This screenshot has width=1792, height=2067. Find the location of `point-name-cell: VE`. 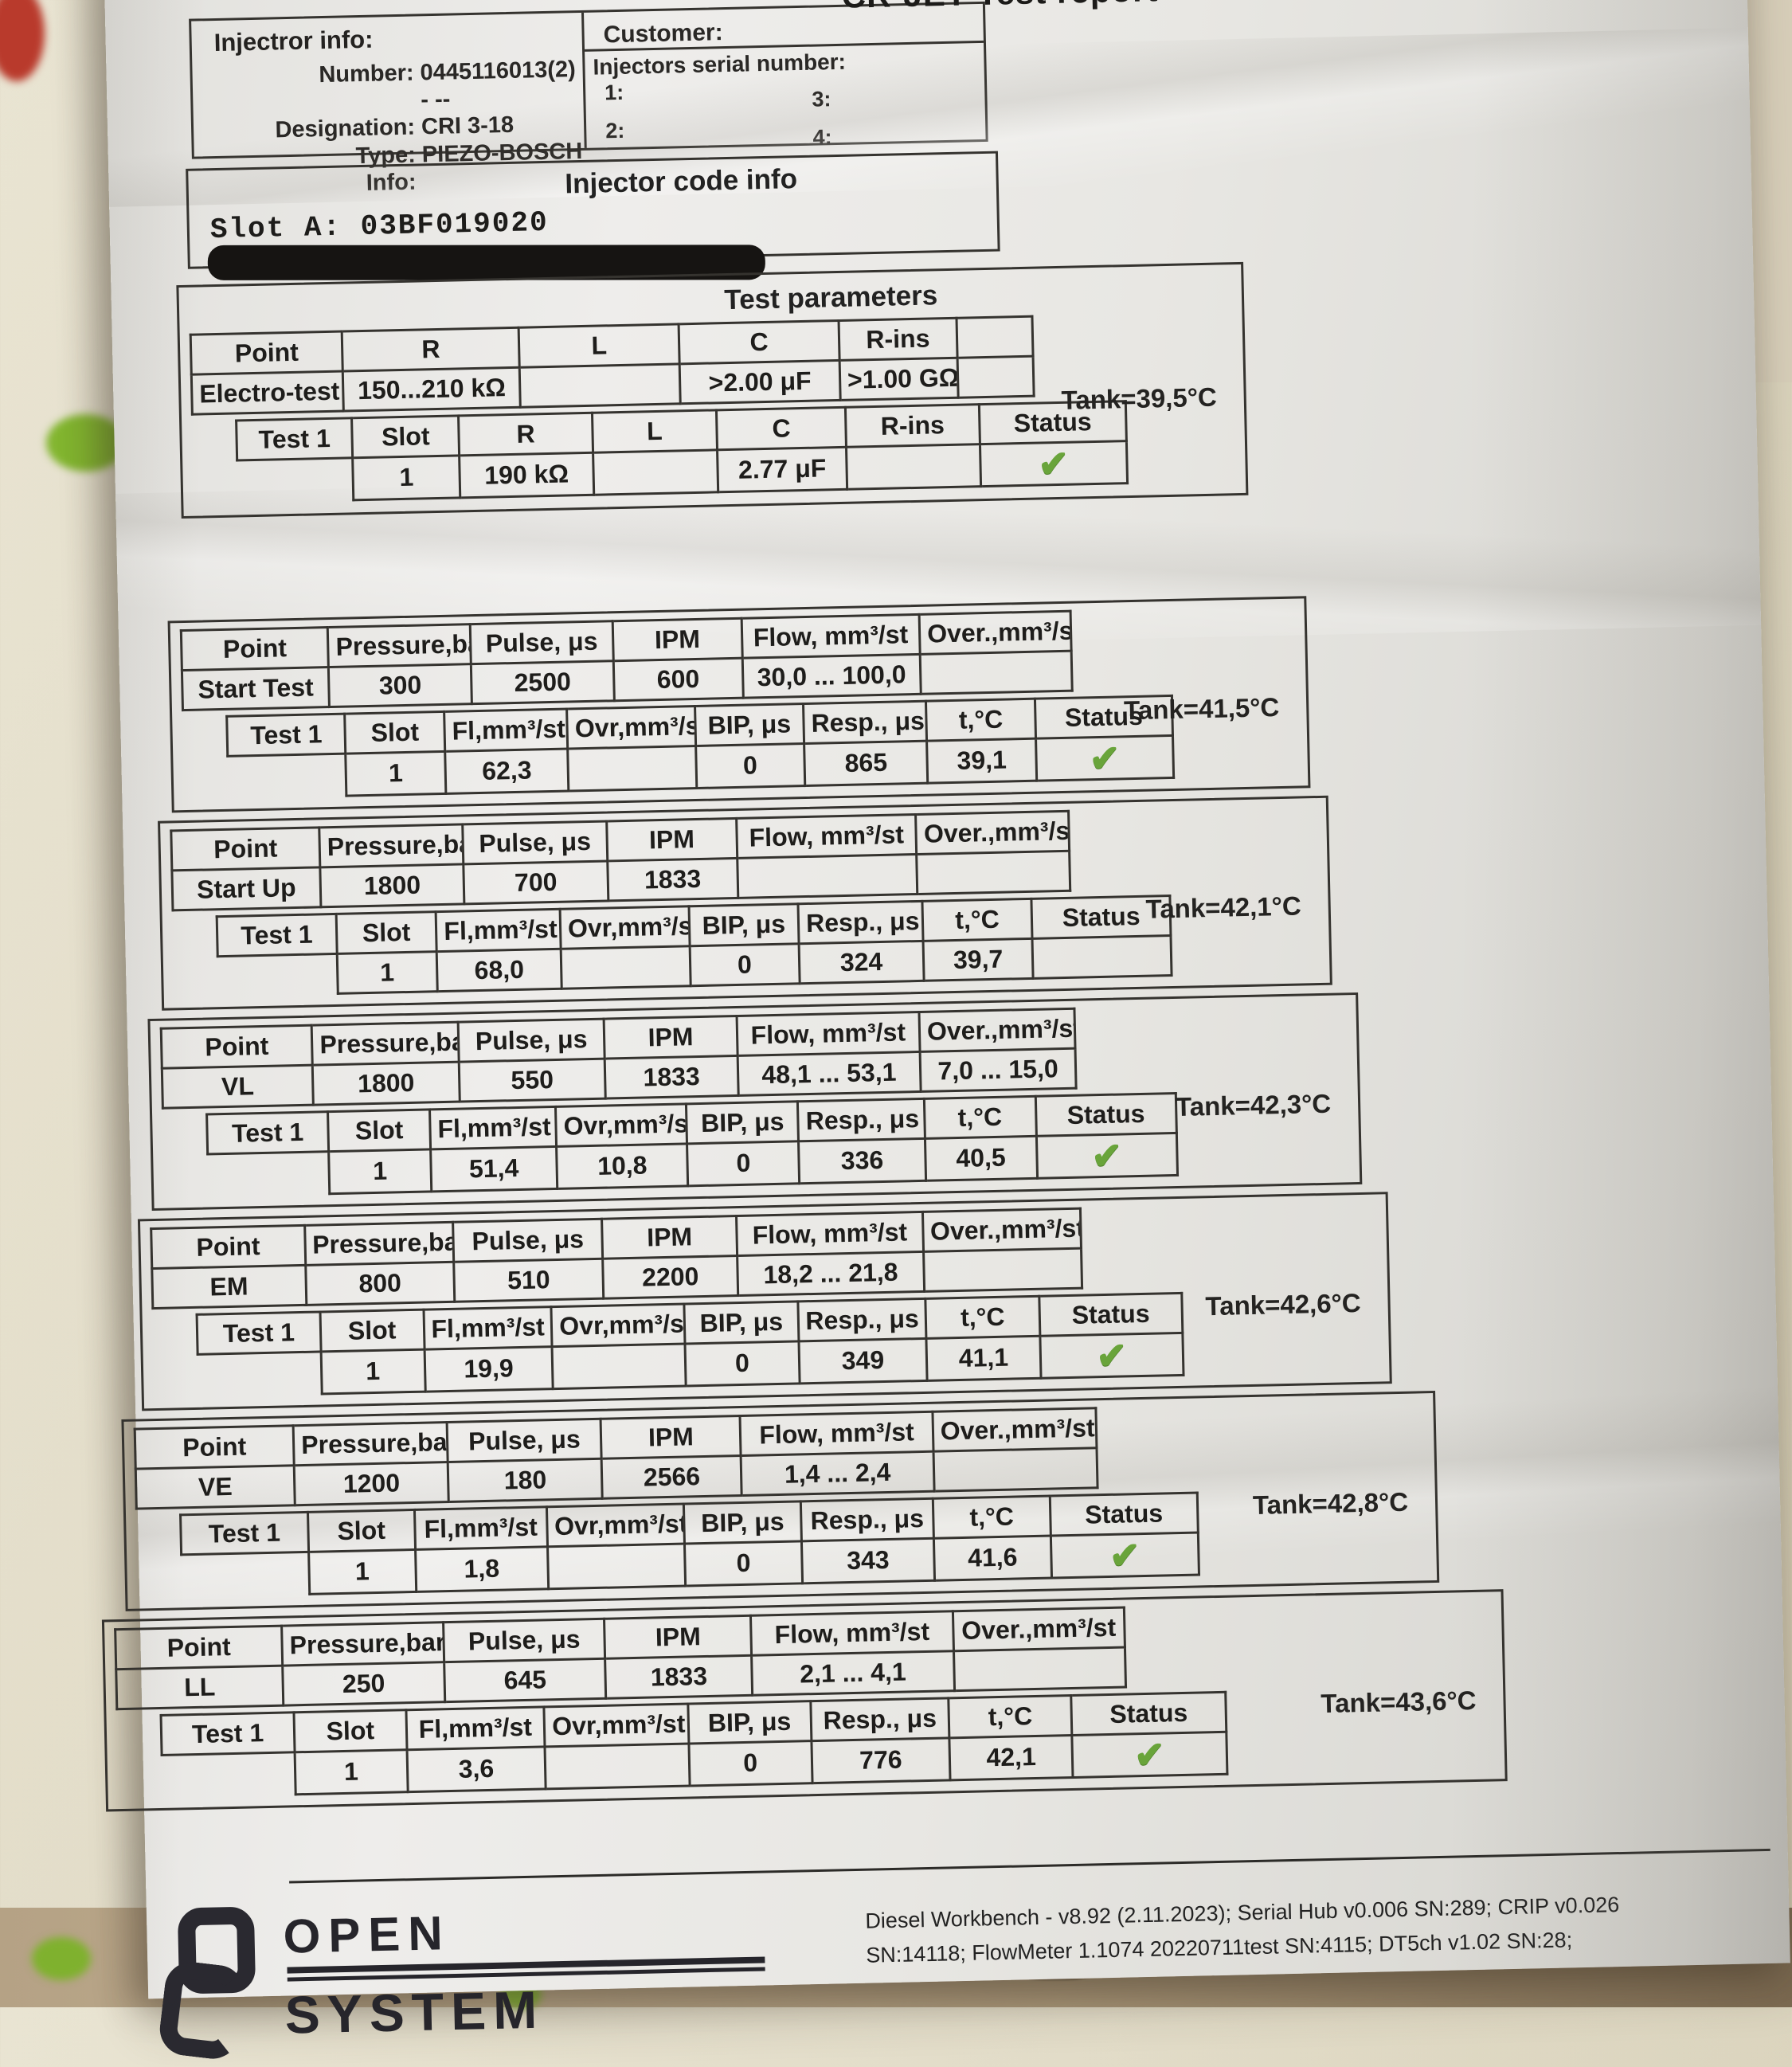

point-name-cell: VE is located at coordinates (215, 1487).